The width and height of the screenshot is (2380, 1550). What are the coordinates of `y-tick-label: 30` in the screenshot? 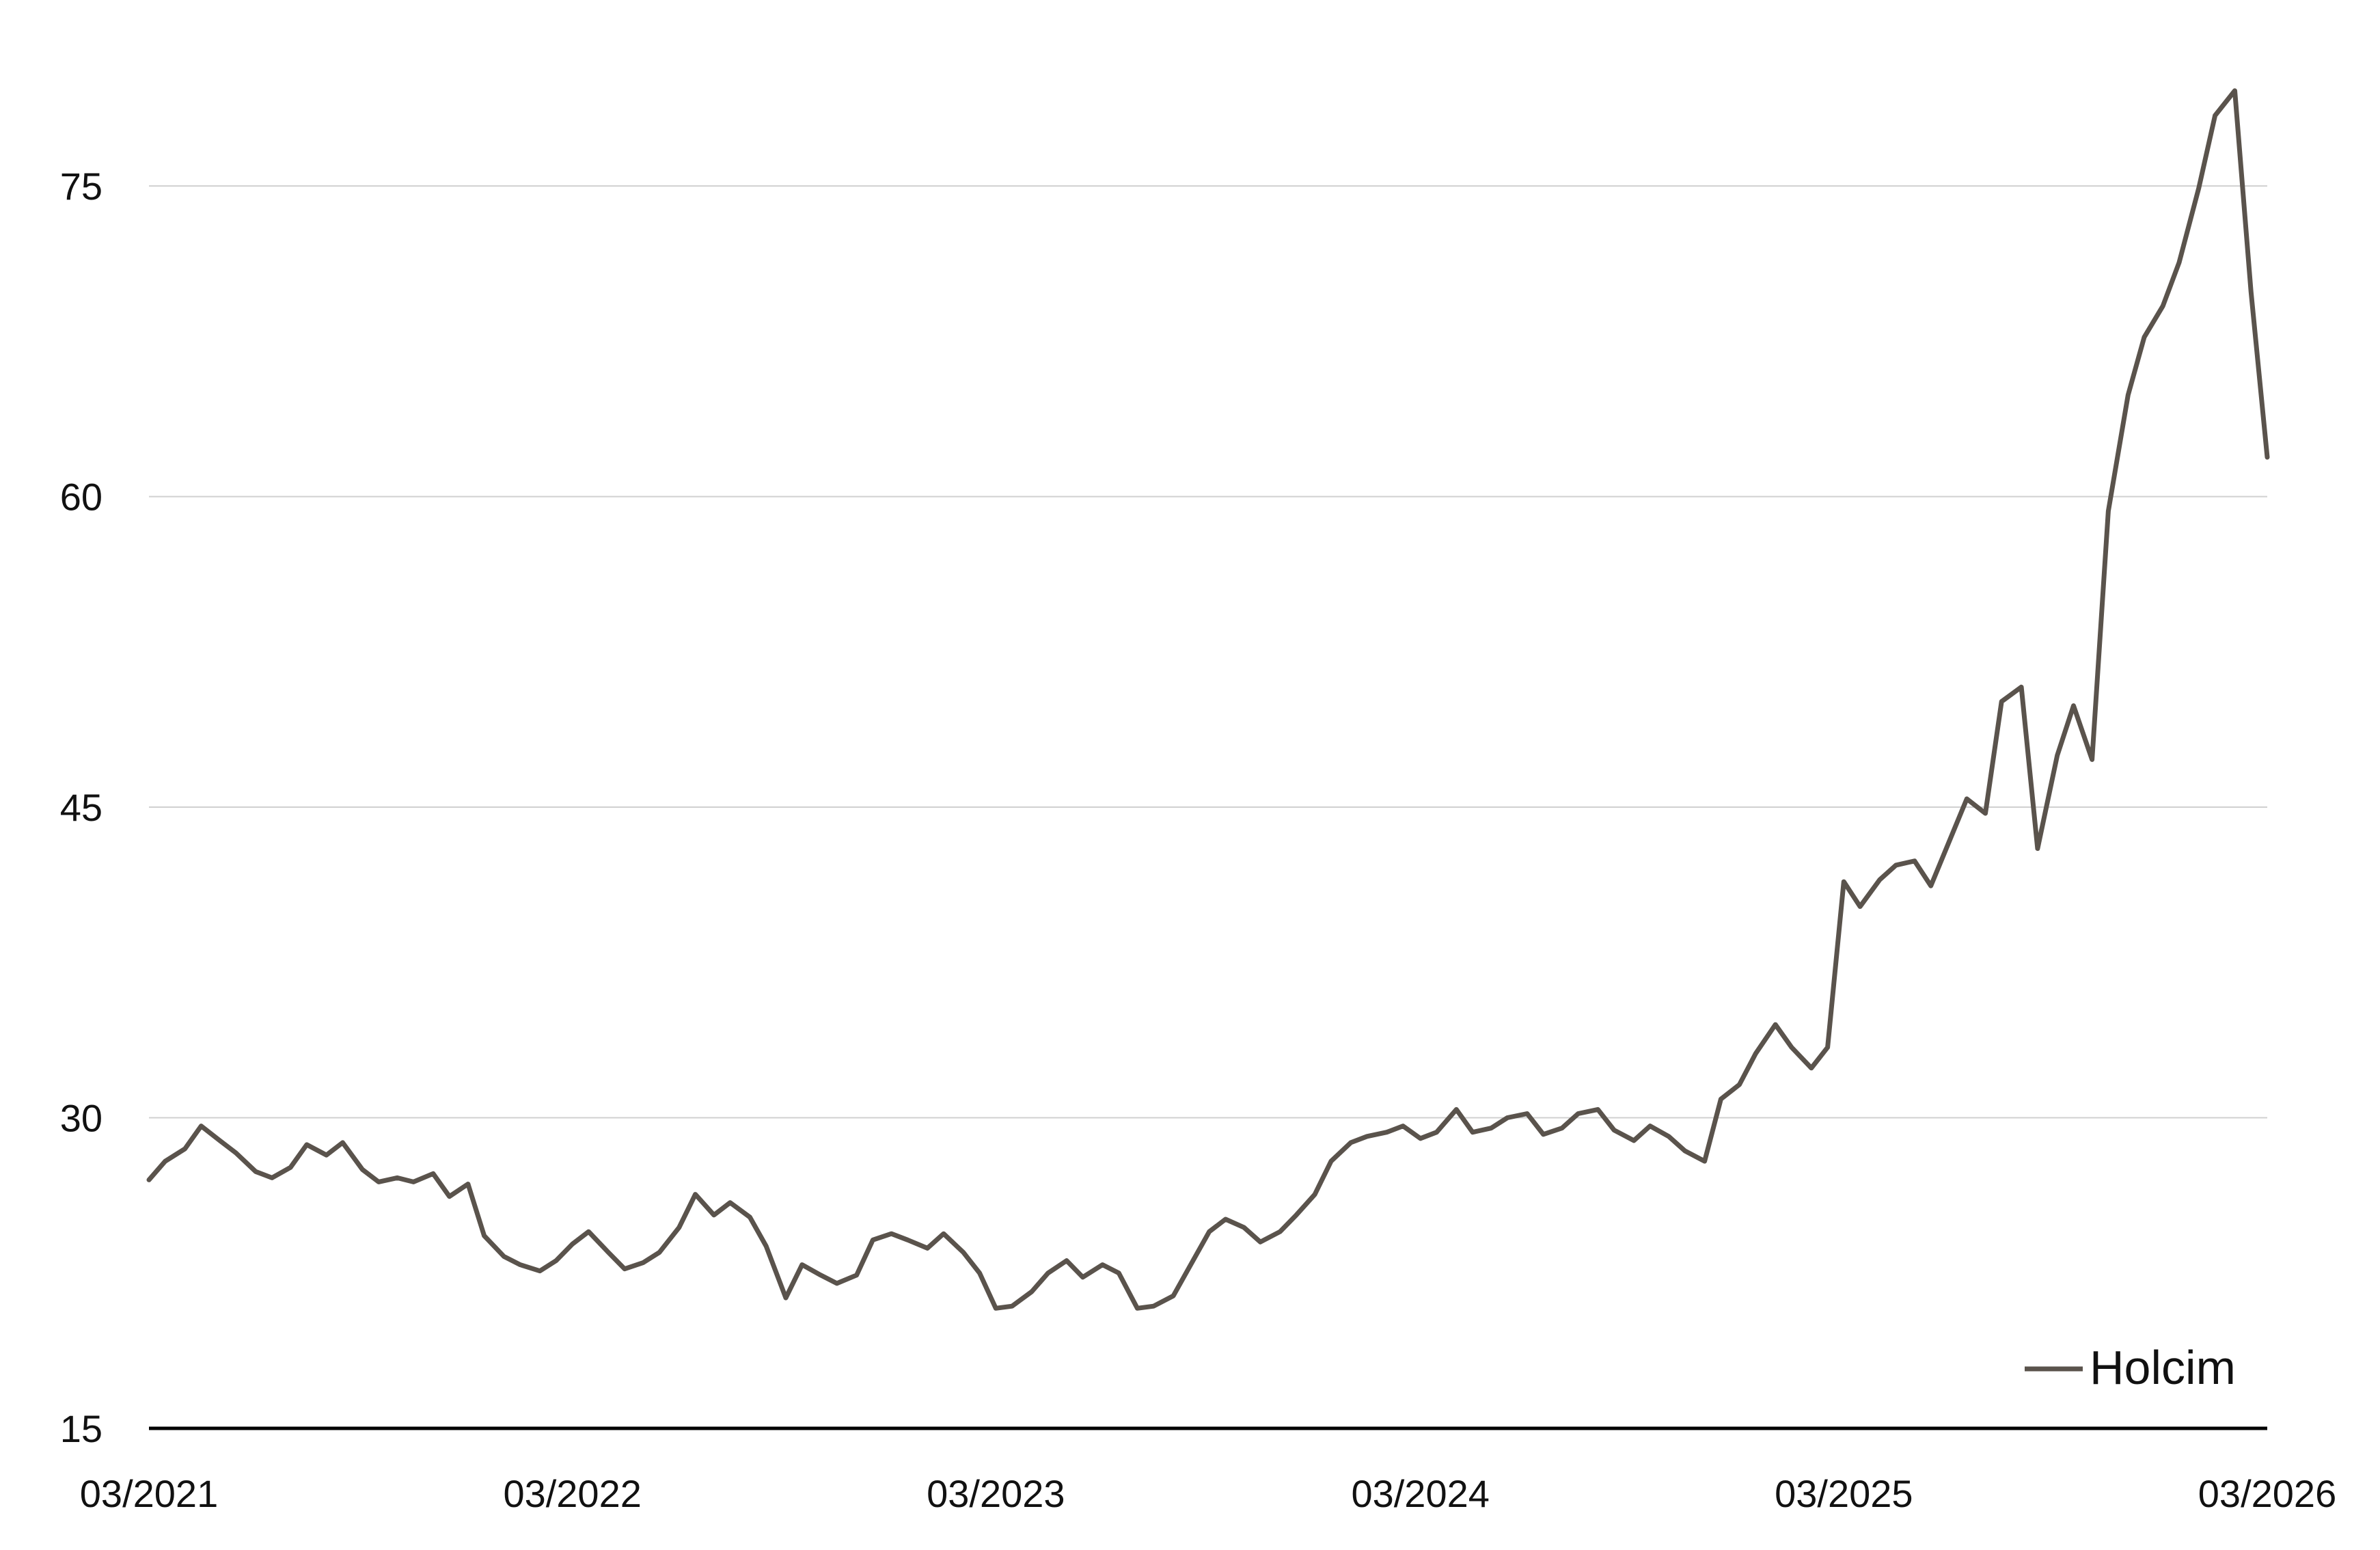 It's located at (81, 1118).